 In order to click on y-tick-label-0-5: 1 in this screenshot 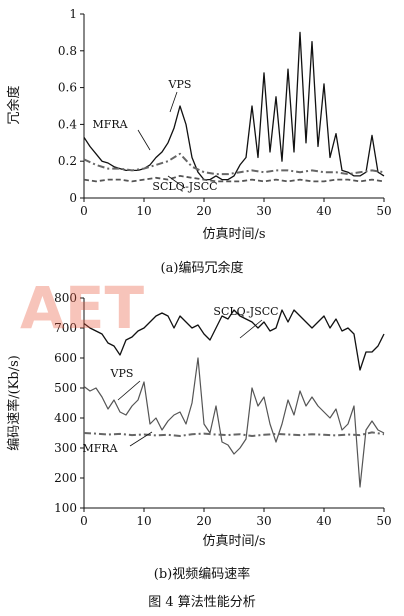, I will do `click(73, 14)`.